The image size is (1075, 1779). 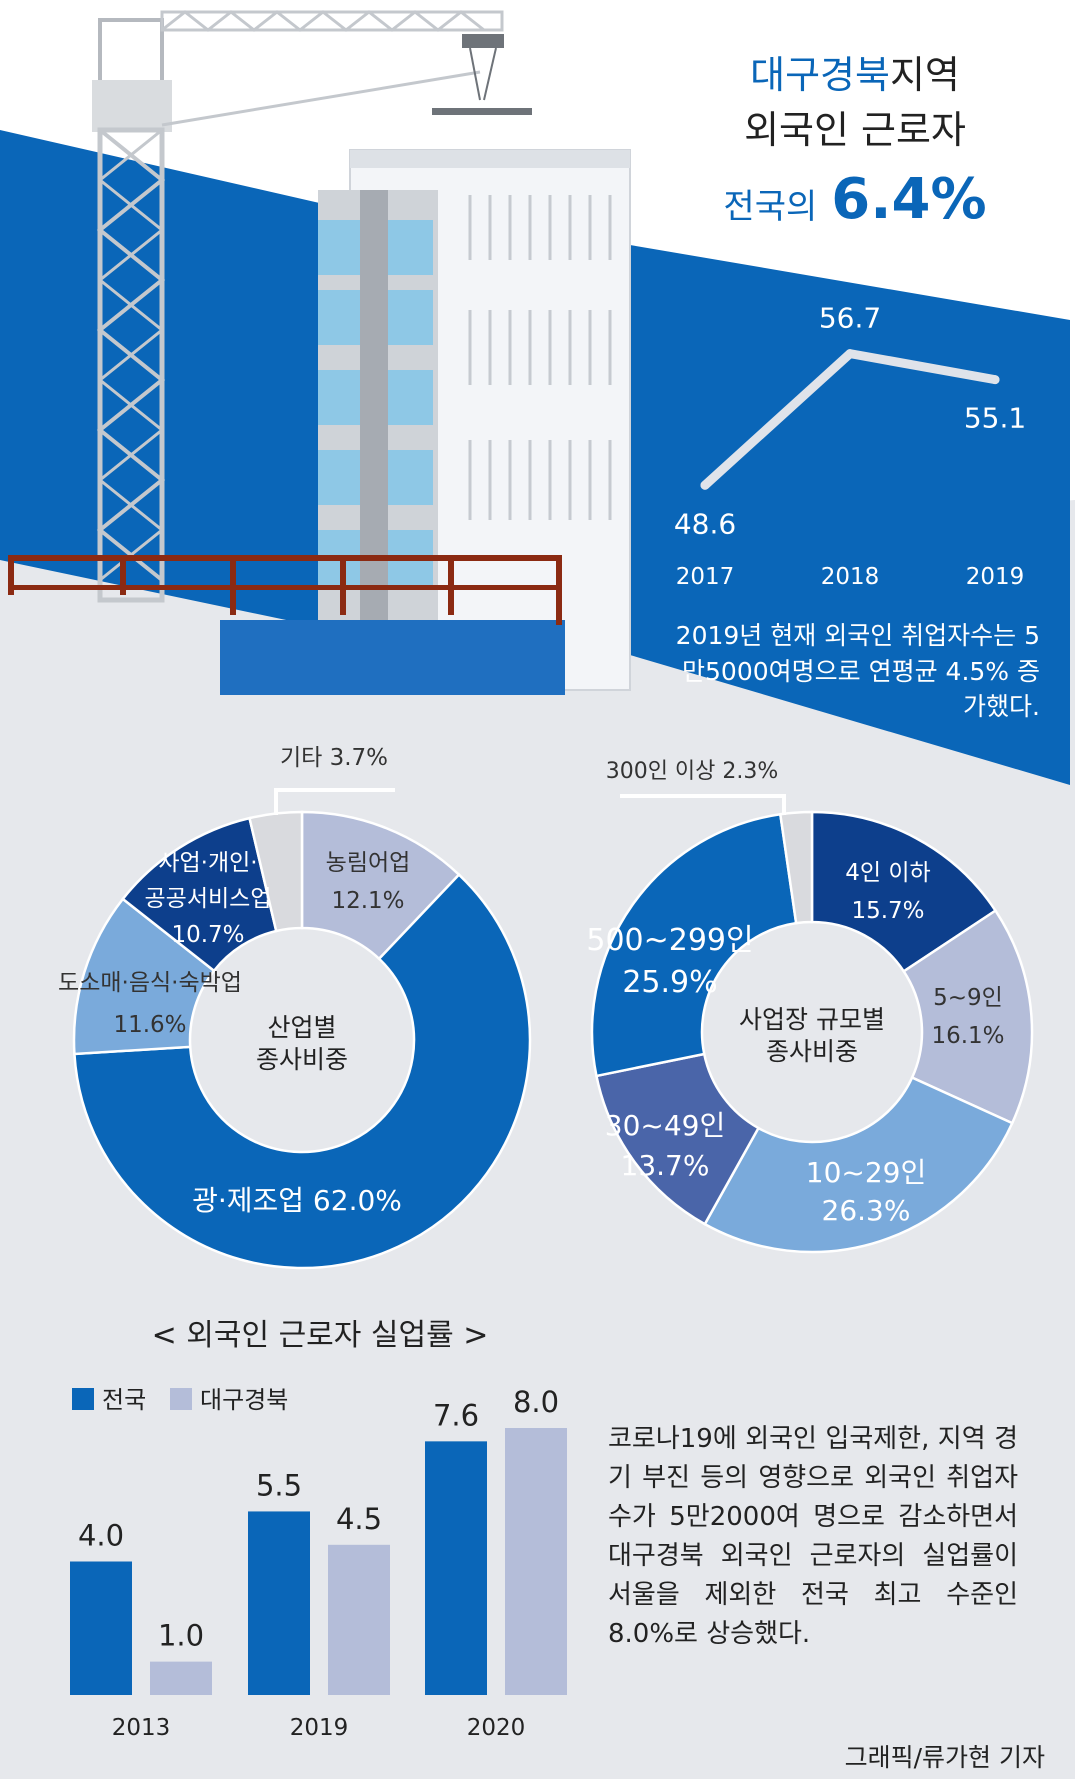 I want to click on bar-chart-title: < 외국인 근로자 실업률 >, so click(x=320, y=1335).